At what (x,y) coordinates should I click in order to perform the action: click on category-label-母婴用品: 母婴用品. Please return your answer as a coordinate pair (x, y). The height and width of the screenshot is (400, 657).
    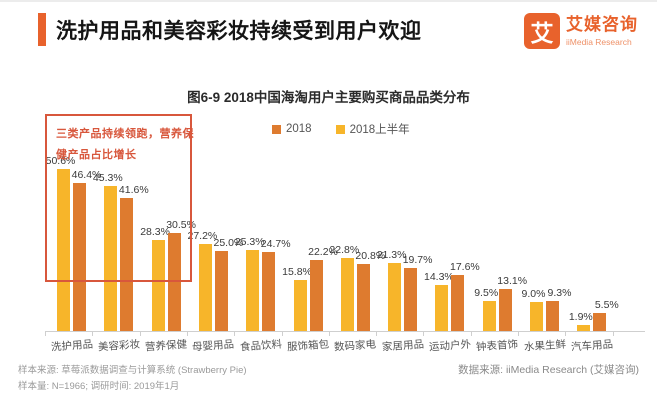
    Looking at the image, I should click on (213, 346).